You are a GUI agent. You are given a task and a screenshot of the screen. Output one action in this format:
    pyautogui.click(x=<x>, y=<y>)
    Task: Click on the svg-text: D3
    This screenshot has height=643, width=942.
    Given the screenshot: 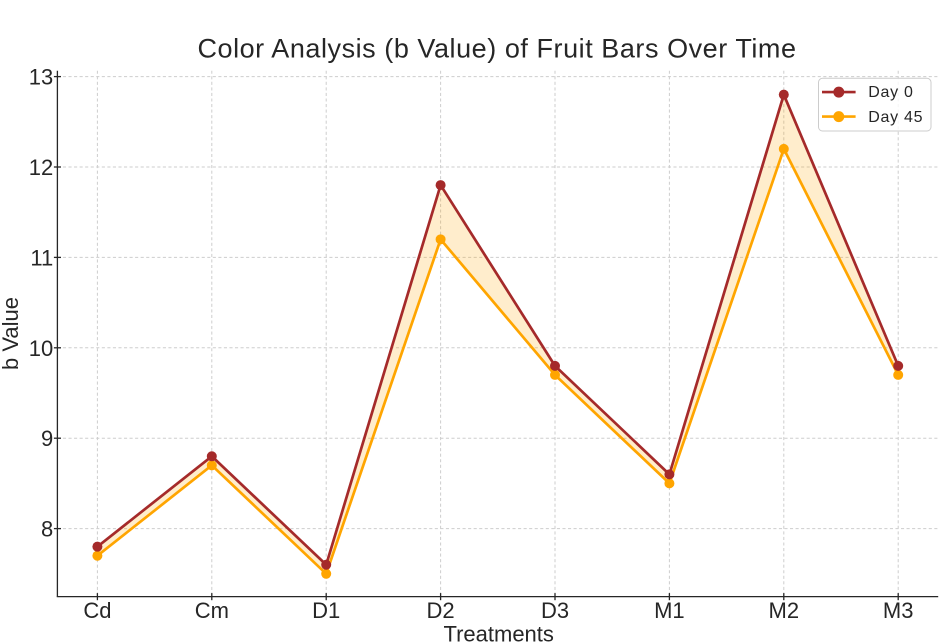 What is the action you would take?
    pyautogui.click(x=555, y=610)
    